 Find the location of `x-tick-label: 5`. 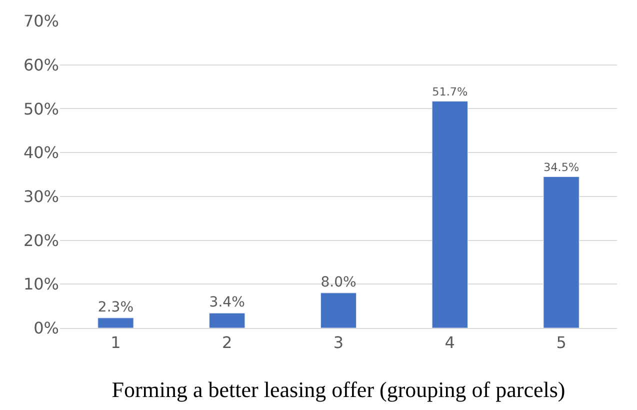

x-tick-label: 5 is located at coordinates (561, 342).